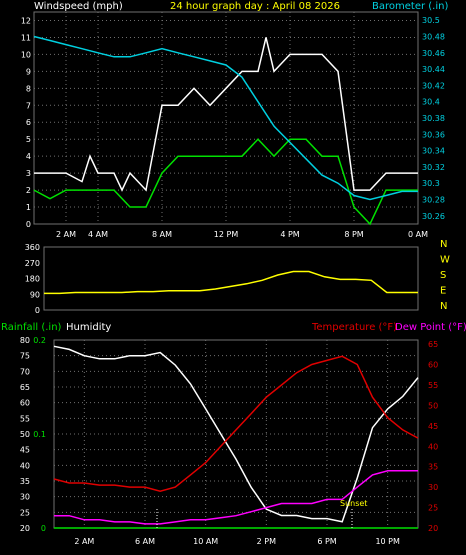 Image resolution: width=466 pixels, height=555 pixels. I want to click on humidity-tick-label: 40, so click(25, 465).